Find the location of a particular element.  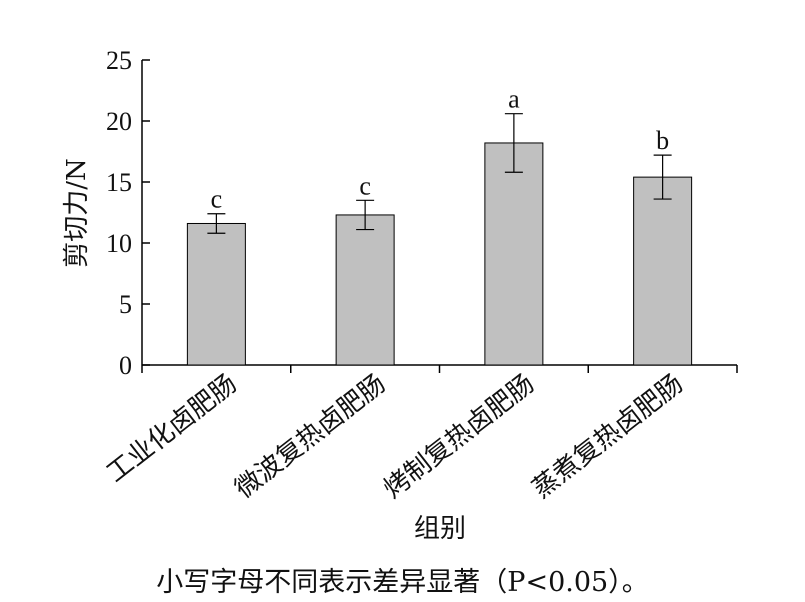

x-tick-label: 工业化卤肥肠 is located at coordinates (171, 429).